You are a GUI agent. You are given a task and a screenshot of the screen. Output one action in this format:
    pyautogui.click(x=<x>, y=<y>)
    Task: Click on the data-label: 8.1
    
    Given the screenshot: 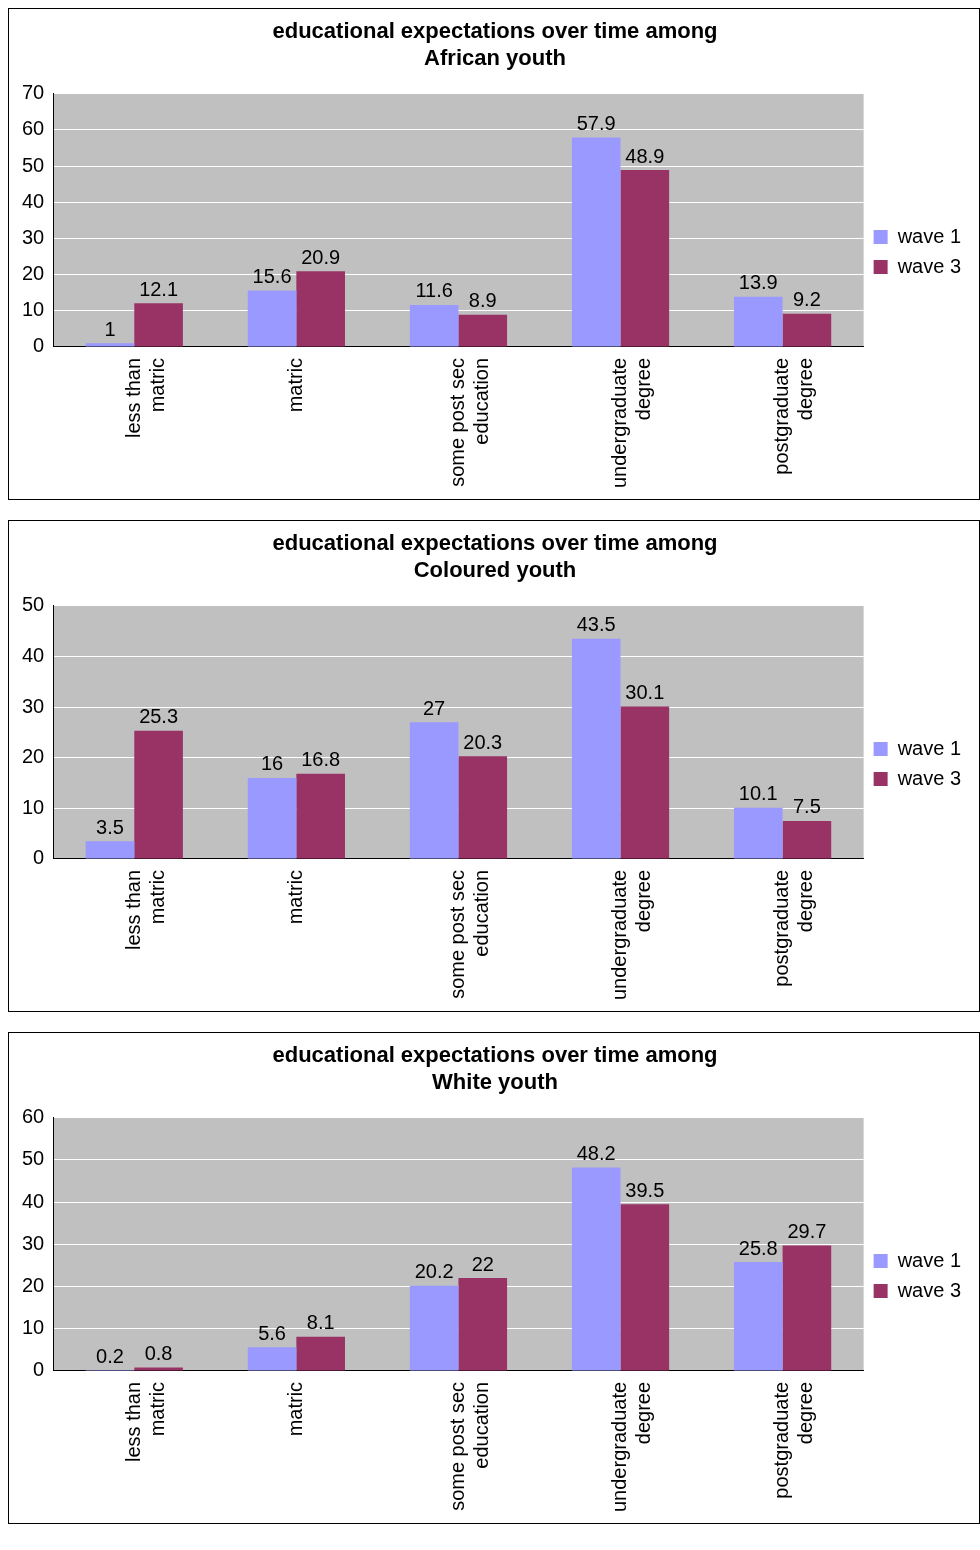 What is the action you would take?
    pyautogui.click(x=320, y=1322)
    